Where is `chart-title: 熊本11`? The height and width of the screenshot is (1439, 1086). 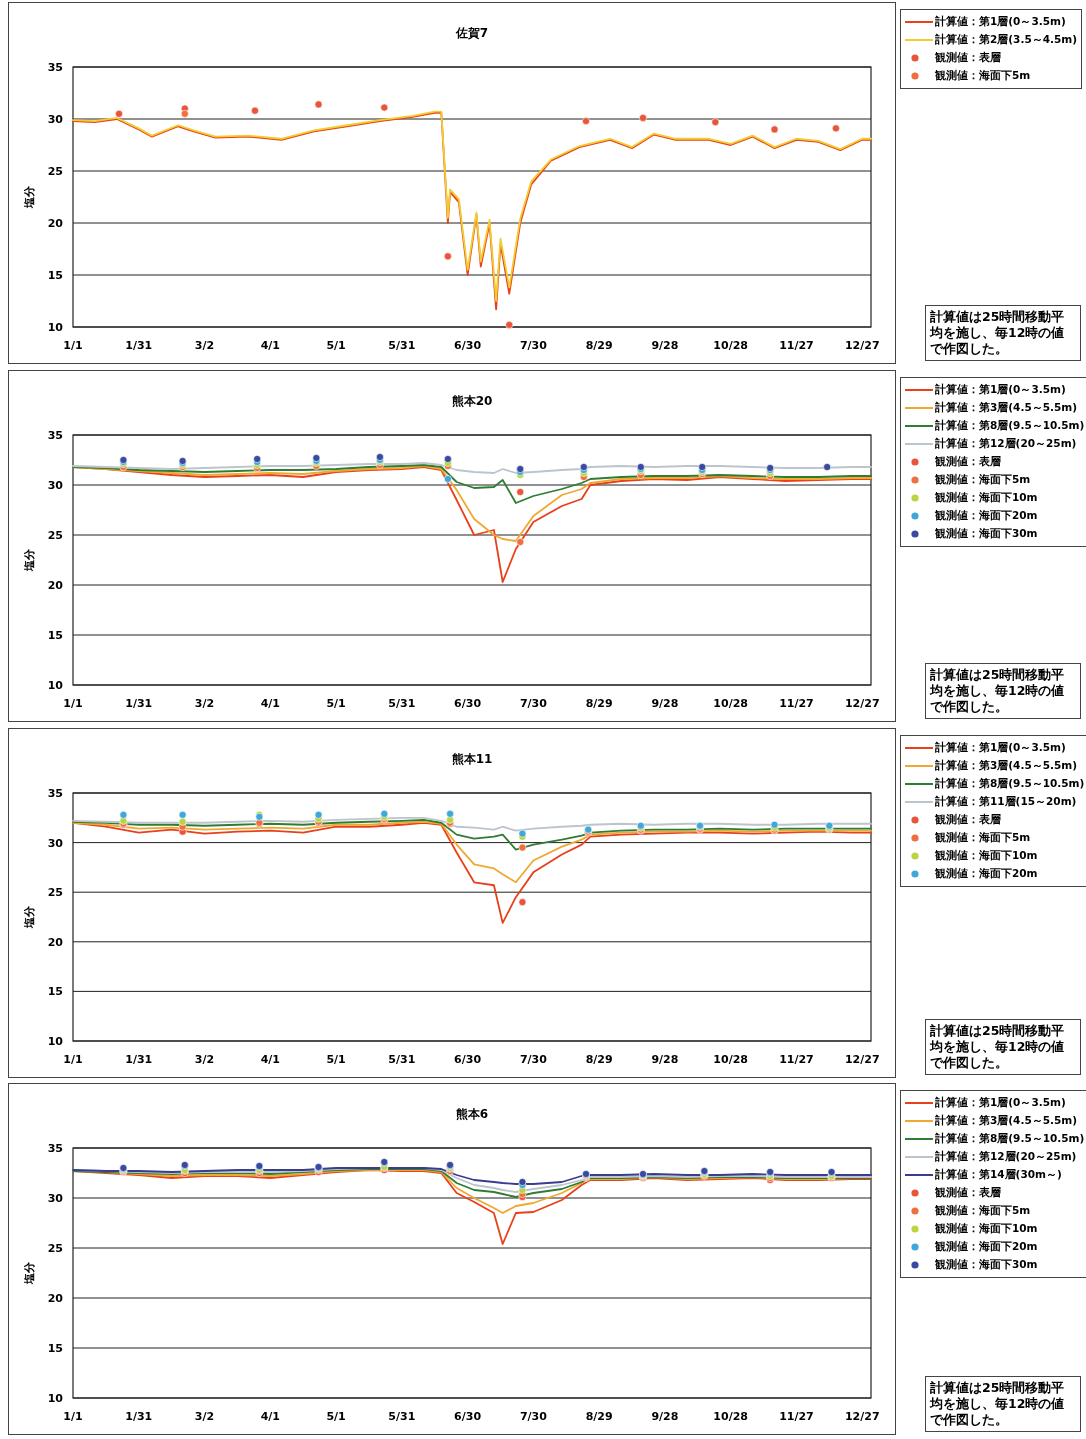
chart-title: 熊本11 is located at coordinates (472, 759).